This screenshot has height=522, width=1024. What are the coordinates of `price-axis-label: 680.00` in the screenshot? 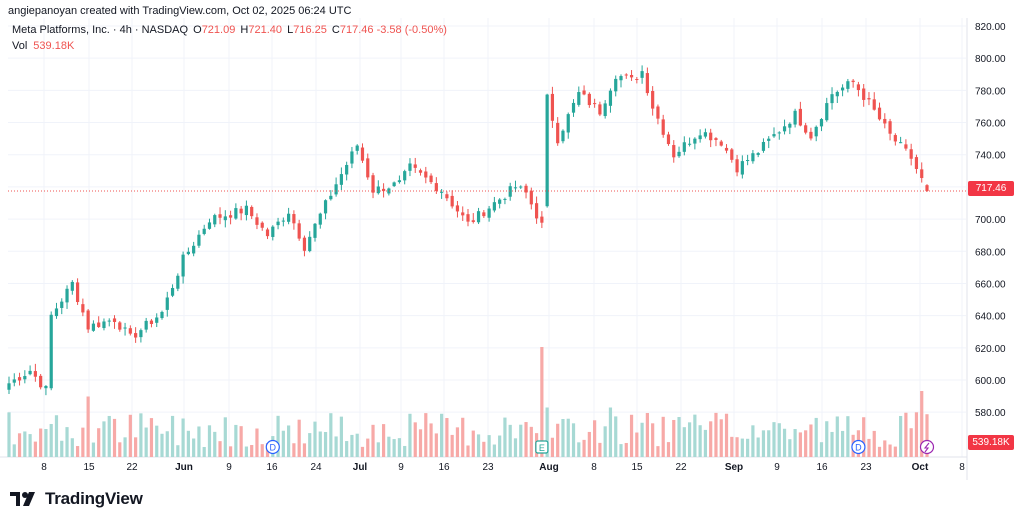 It's located at (990, 252).